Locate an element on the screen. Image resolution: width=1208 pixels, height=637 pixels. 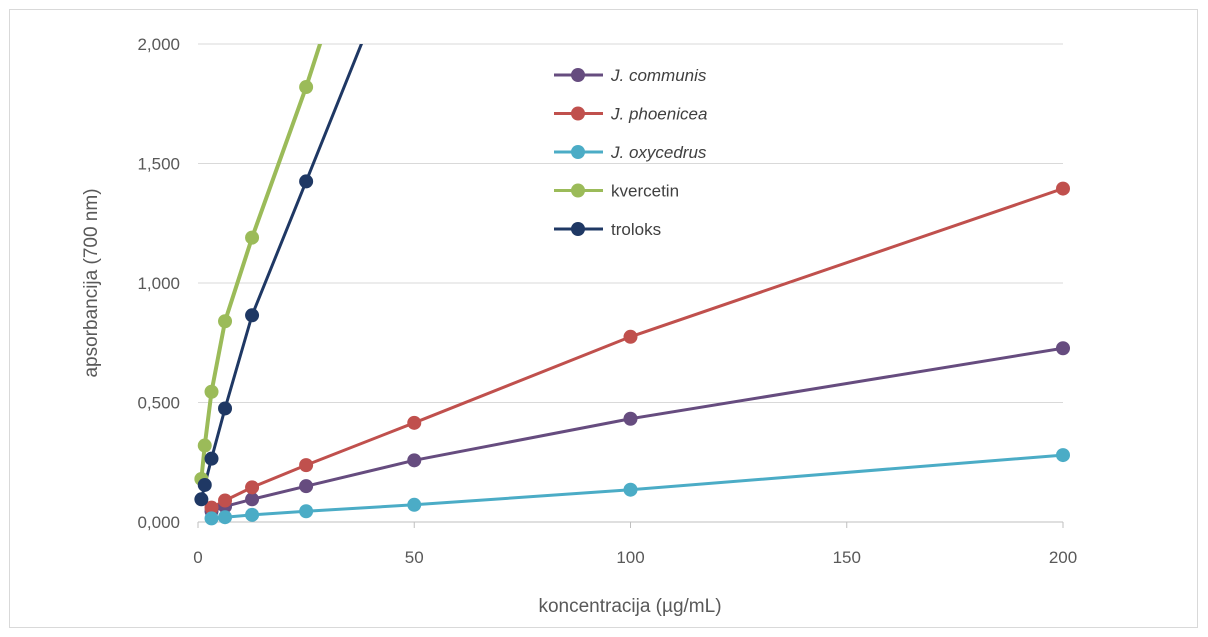
y-tick-label: 1,000 is located at coordinates (158, 283).